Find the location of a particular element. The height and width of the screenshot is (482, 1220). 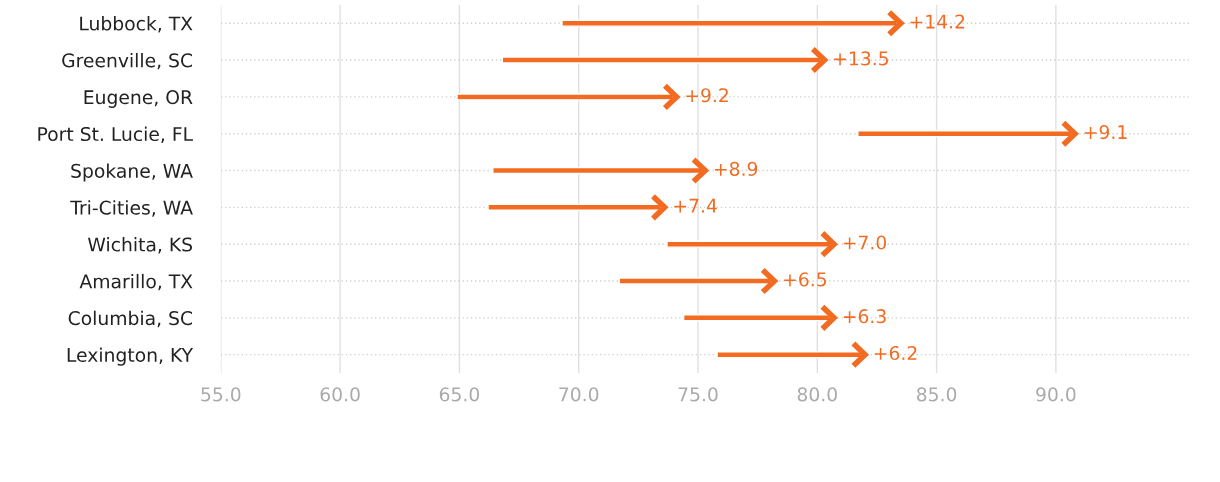

data-label: +7.4 is located at coordinates (695, 205).